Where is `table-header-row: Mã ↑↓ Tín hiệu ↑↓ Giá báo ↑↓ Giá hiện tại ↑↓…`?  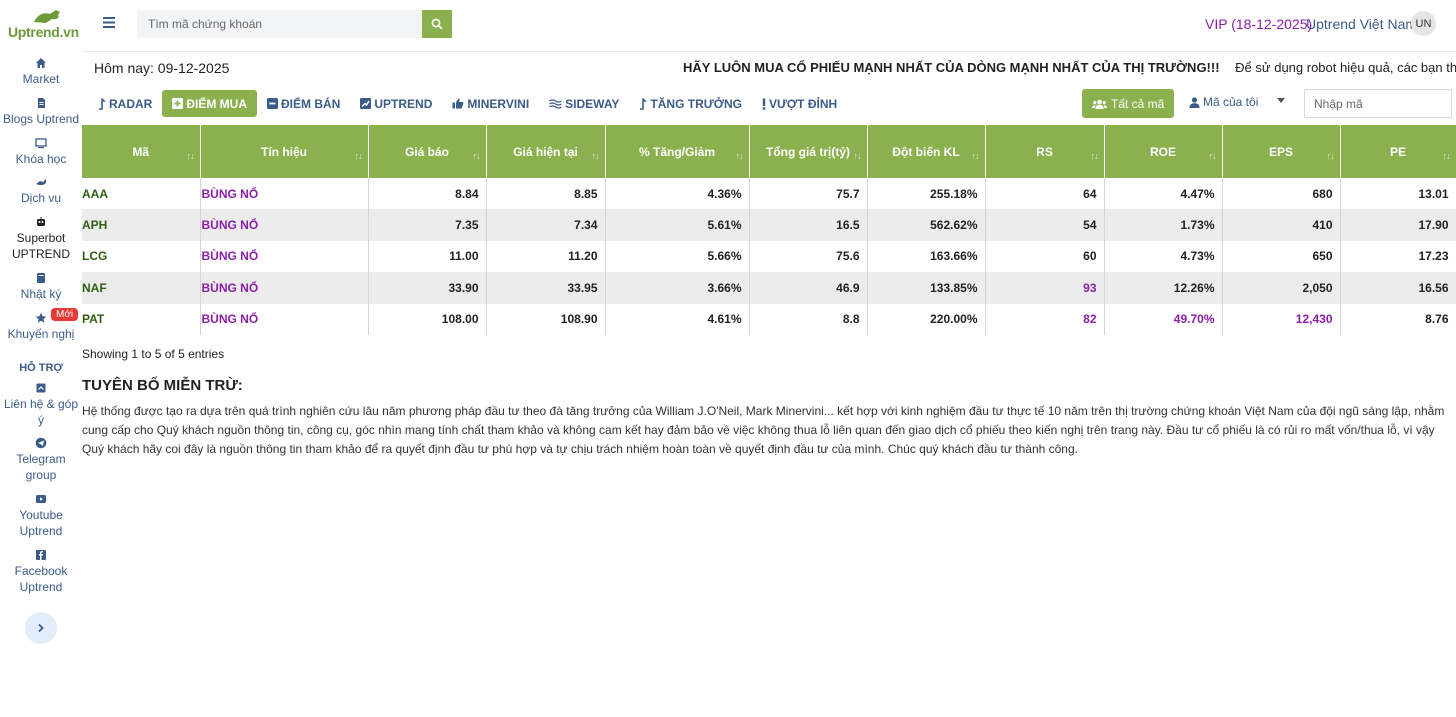 table-header-row: Mã ↑↓ Tín hiệu ↑↓ Giá báo ↑↓ Giá hiện tại ↑↓… is located at coordinates (769, 151).